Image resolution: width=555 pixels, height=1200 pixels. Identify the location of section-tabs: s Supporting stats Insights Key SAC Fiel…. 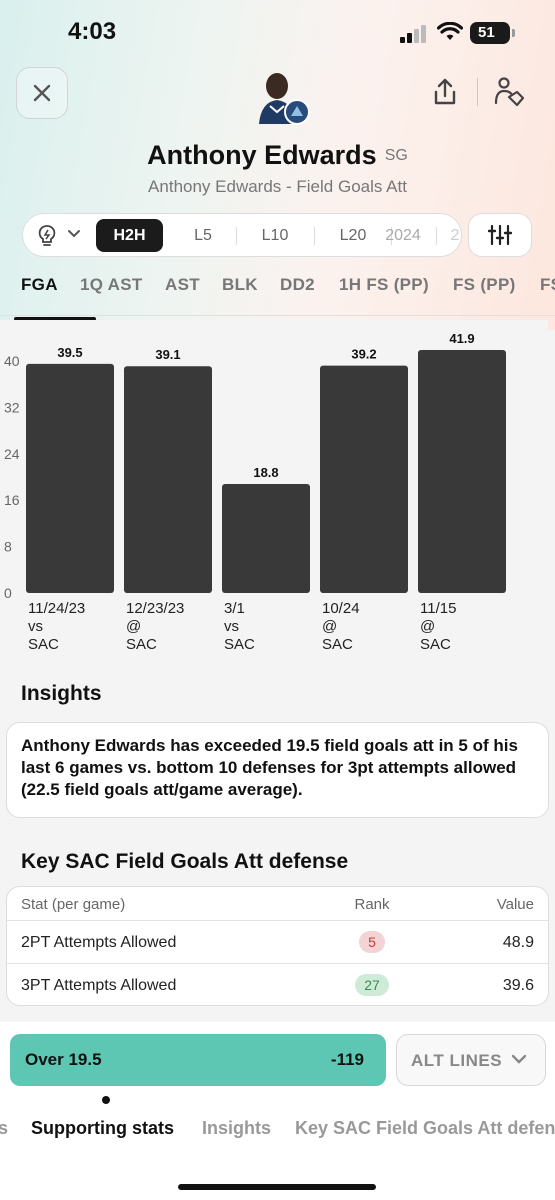
(277, 1130).